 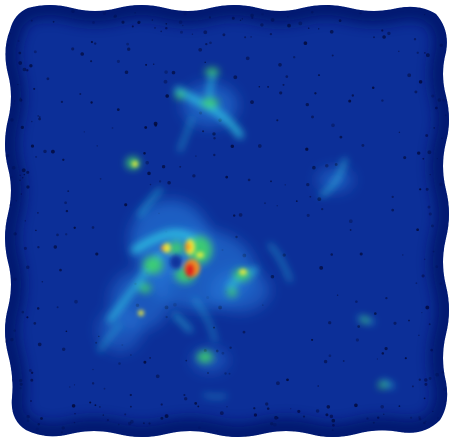 I want to click on dark-cavity, so click(x=176, y=262).